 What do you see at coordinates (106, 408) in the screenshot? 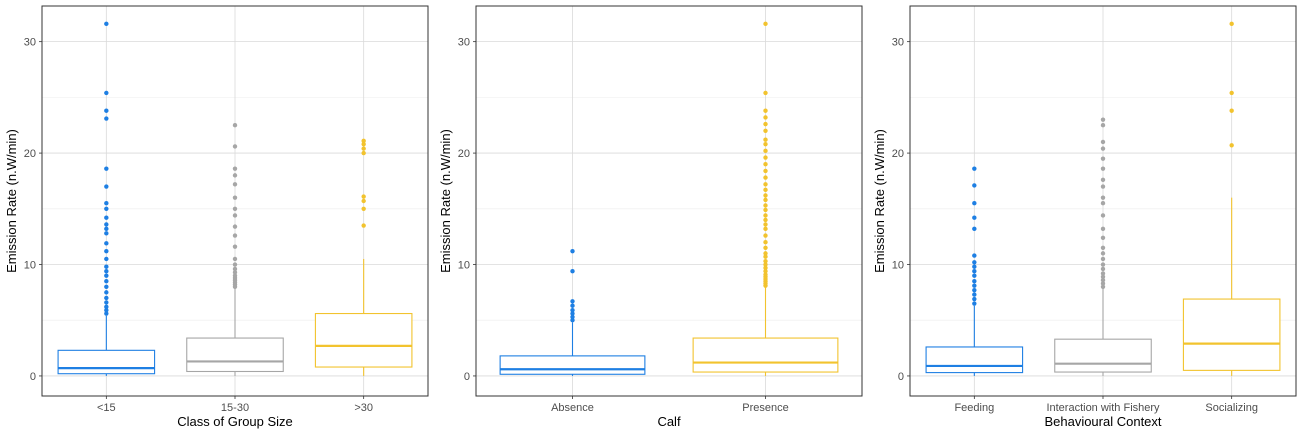
I see `x-tick-label: <15` at bounding box center [106, 408].